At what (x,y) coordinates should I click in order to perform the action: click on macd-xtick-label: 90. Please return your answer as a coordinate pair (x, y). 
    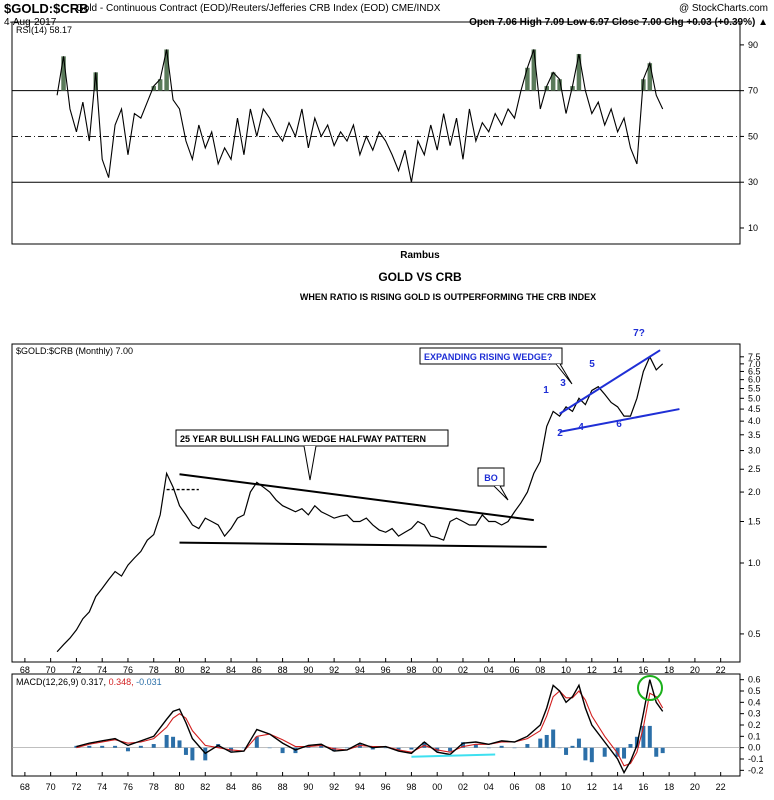
    Looking at the image, I should click on (308, 787).